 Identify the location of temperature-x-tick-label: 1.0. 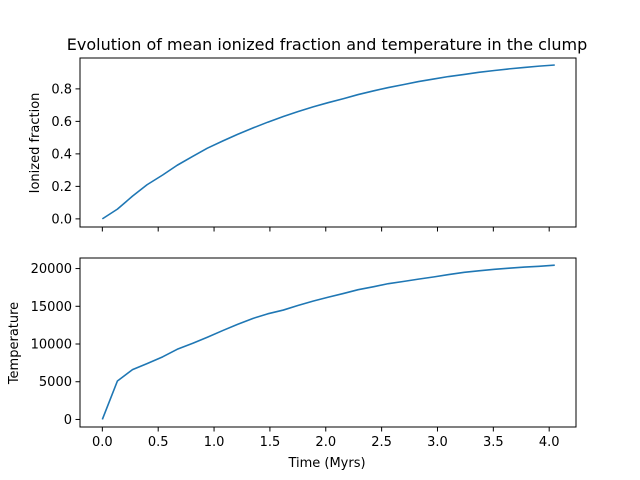
(214, 442).